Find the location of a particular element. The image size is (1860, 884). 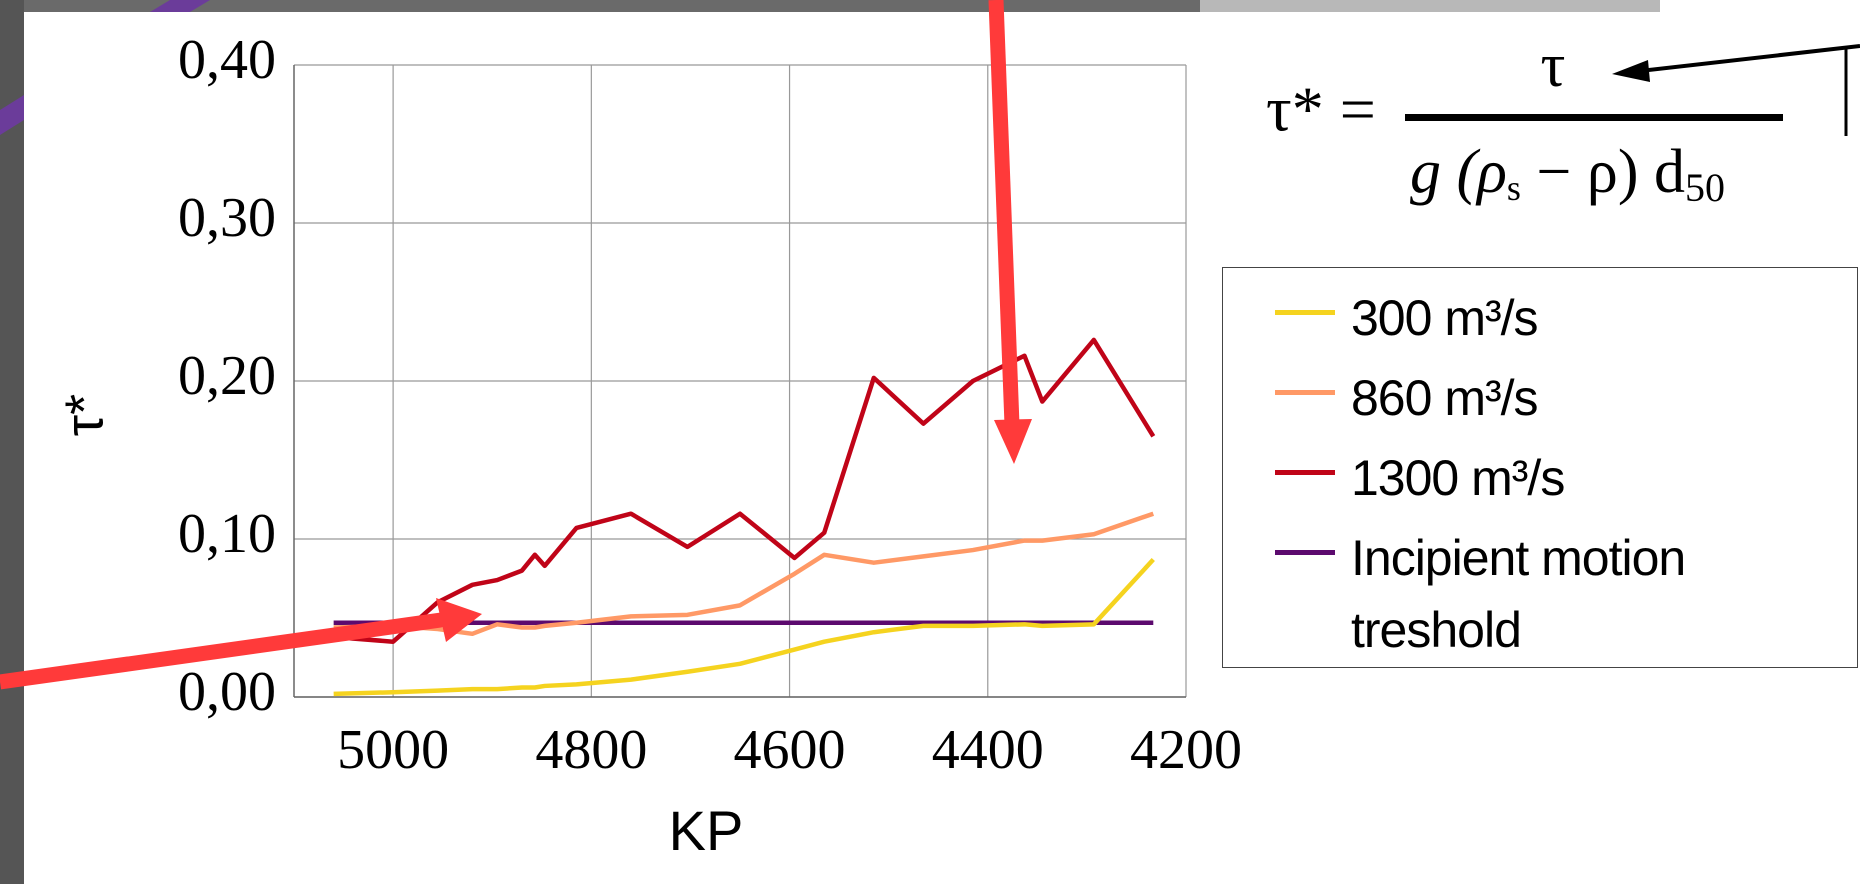

background-photo-top-light is located at coordinates (1430, 6).